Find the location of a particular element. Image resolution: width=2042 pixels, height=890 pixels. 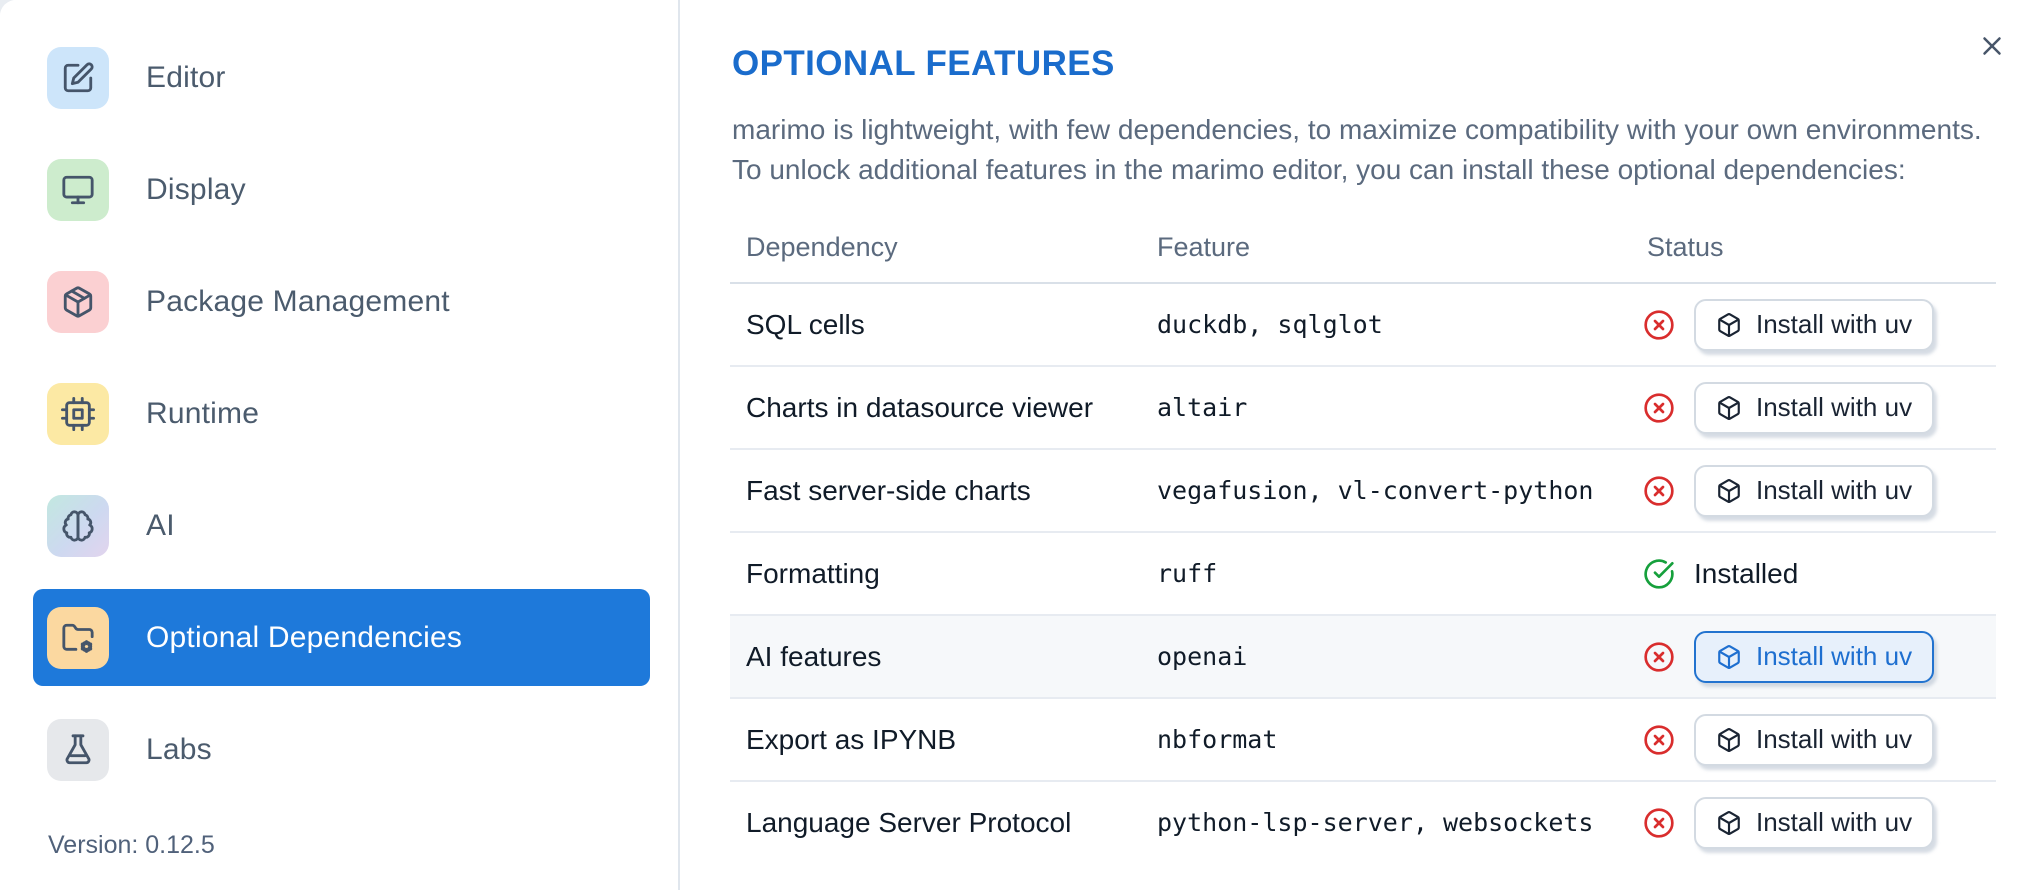

close-icon is located at coordinates (1992, 46).